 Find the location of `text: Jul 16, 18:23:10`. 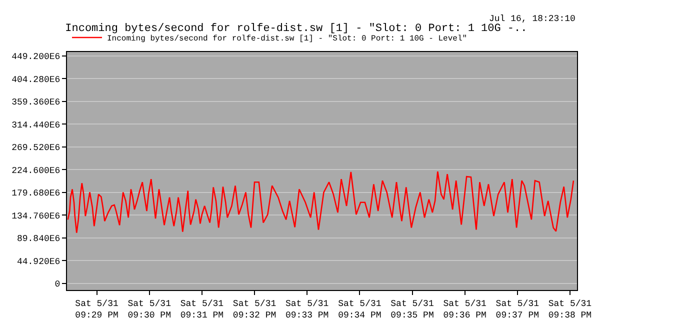

text: Jul 16, 18:23:10 is located at coordinates (532, 19).